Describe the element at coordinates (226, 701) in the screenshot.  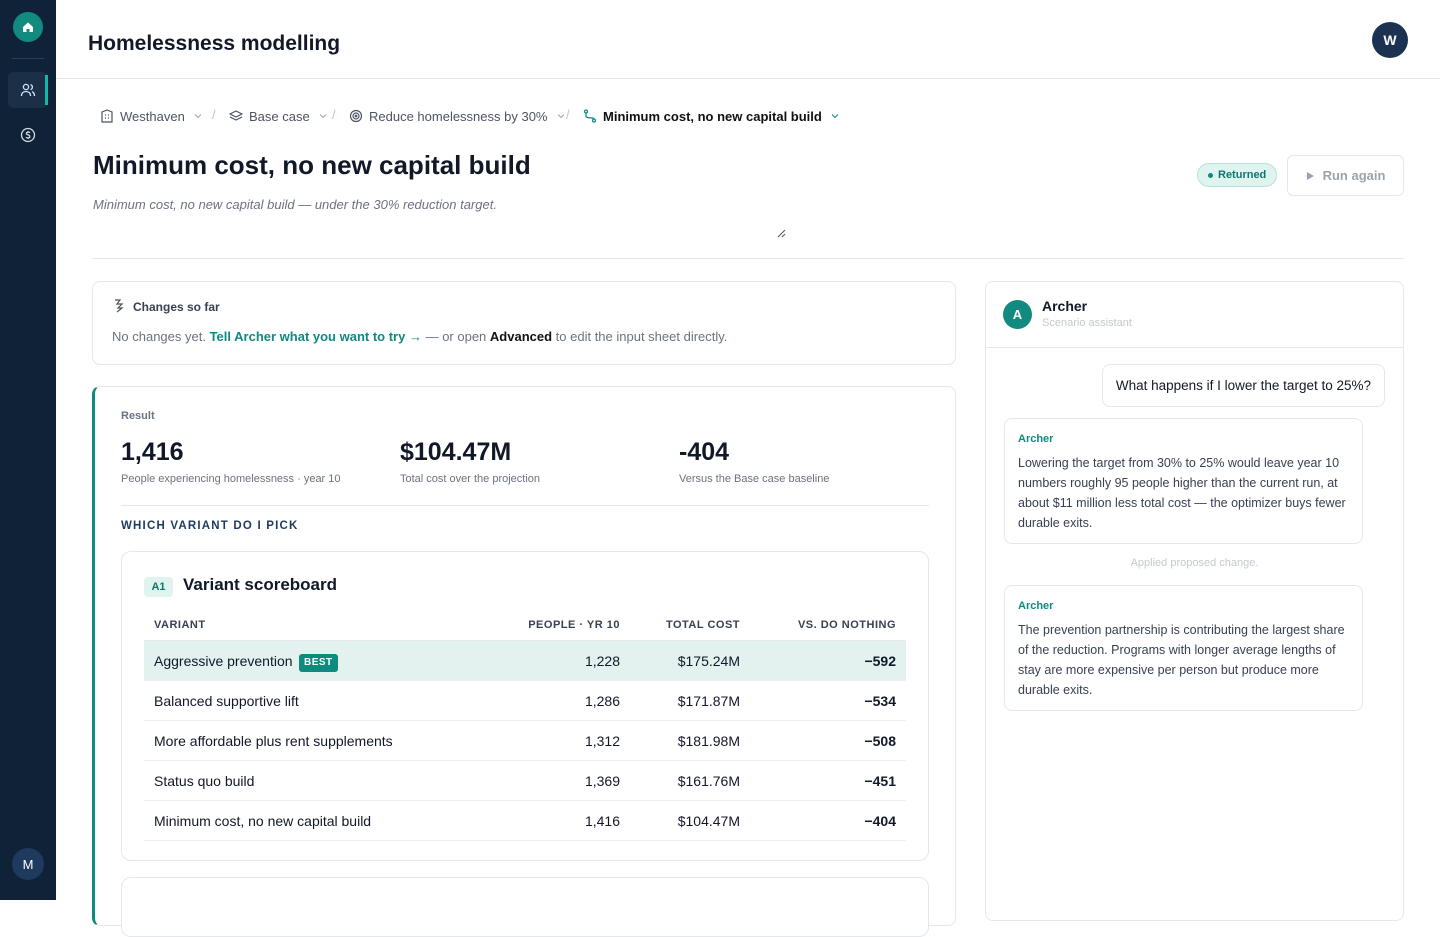
I see `table-cell: Balanced supportive lift` at that location.